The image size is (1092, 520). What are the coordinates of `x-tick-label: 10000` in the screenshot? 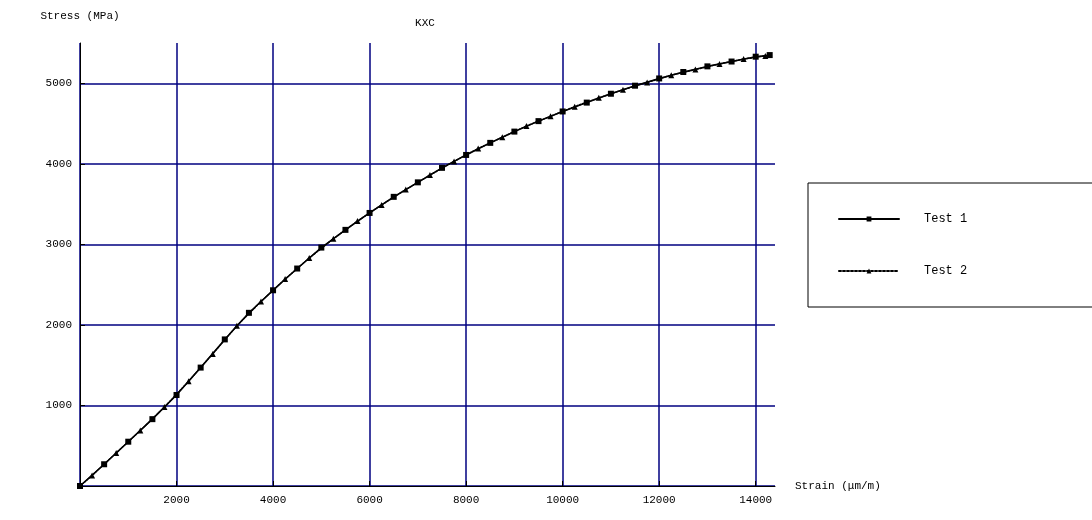 It's located at (563, 499).